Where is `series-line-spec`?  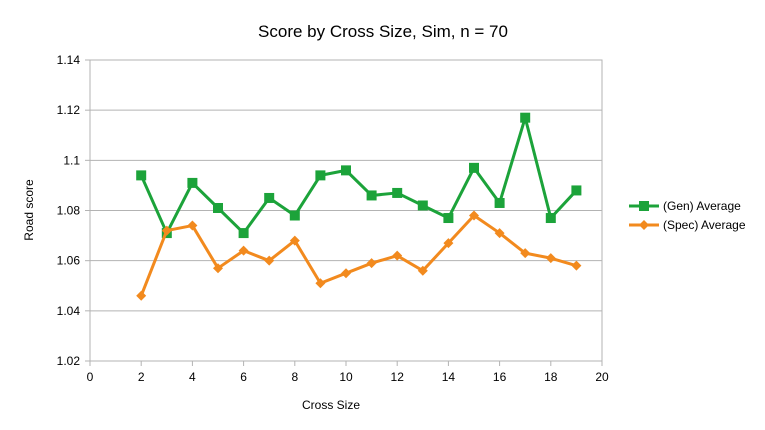 series-line-spec is located at coordinates (358, 255).